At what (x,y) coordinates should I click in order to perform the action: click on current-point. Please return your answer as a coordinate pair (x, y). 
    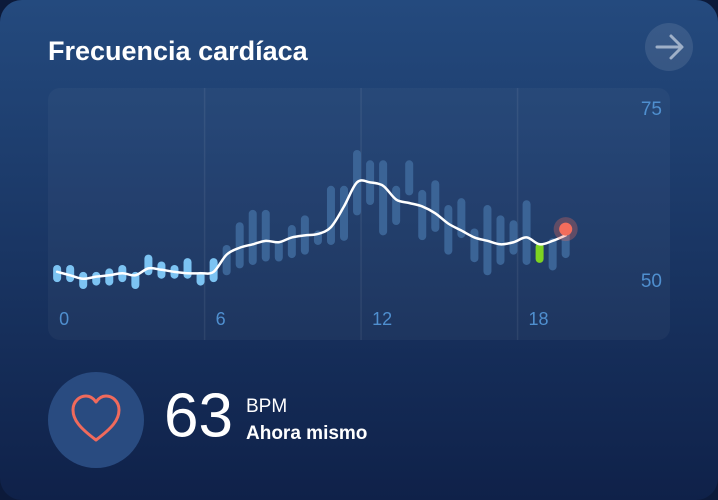
    Looking at the image, I should click on (566, 229).